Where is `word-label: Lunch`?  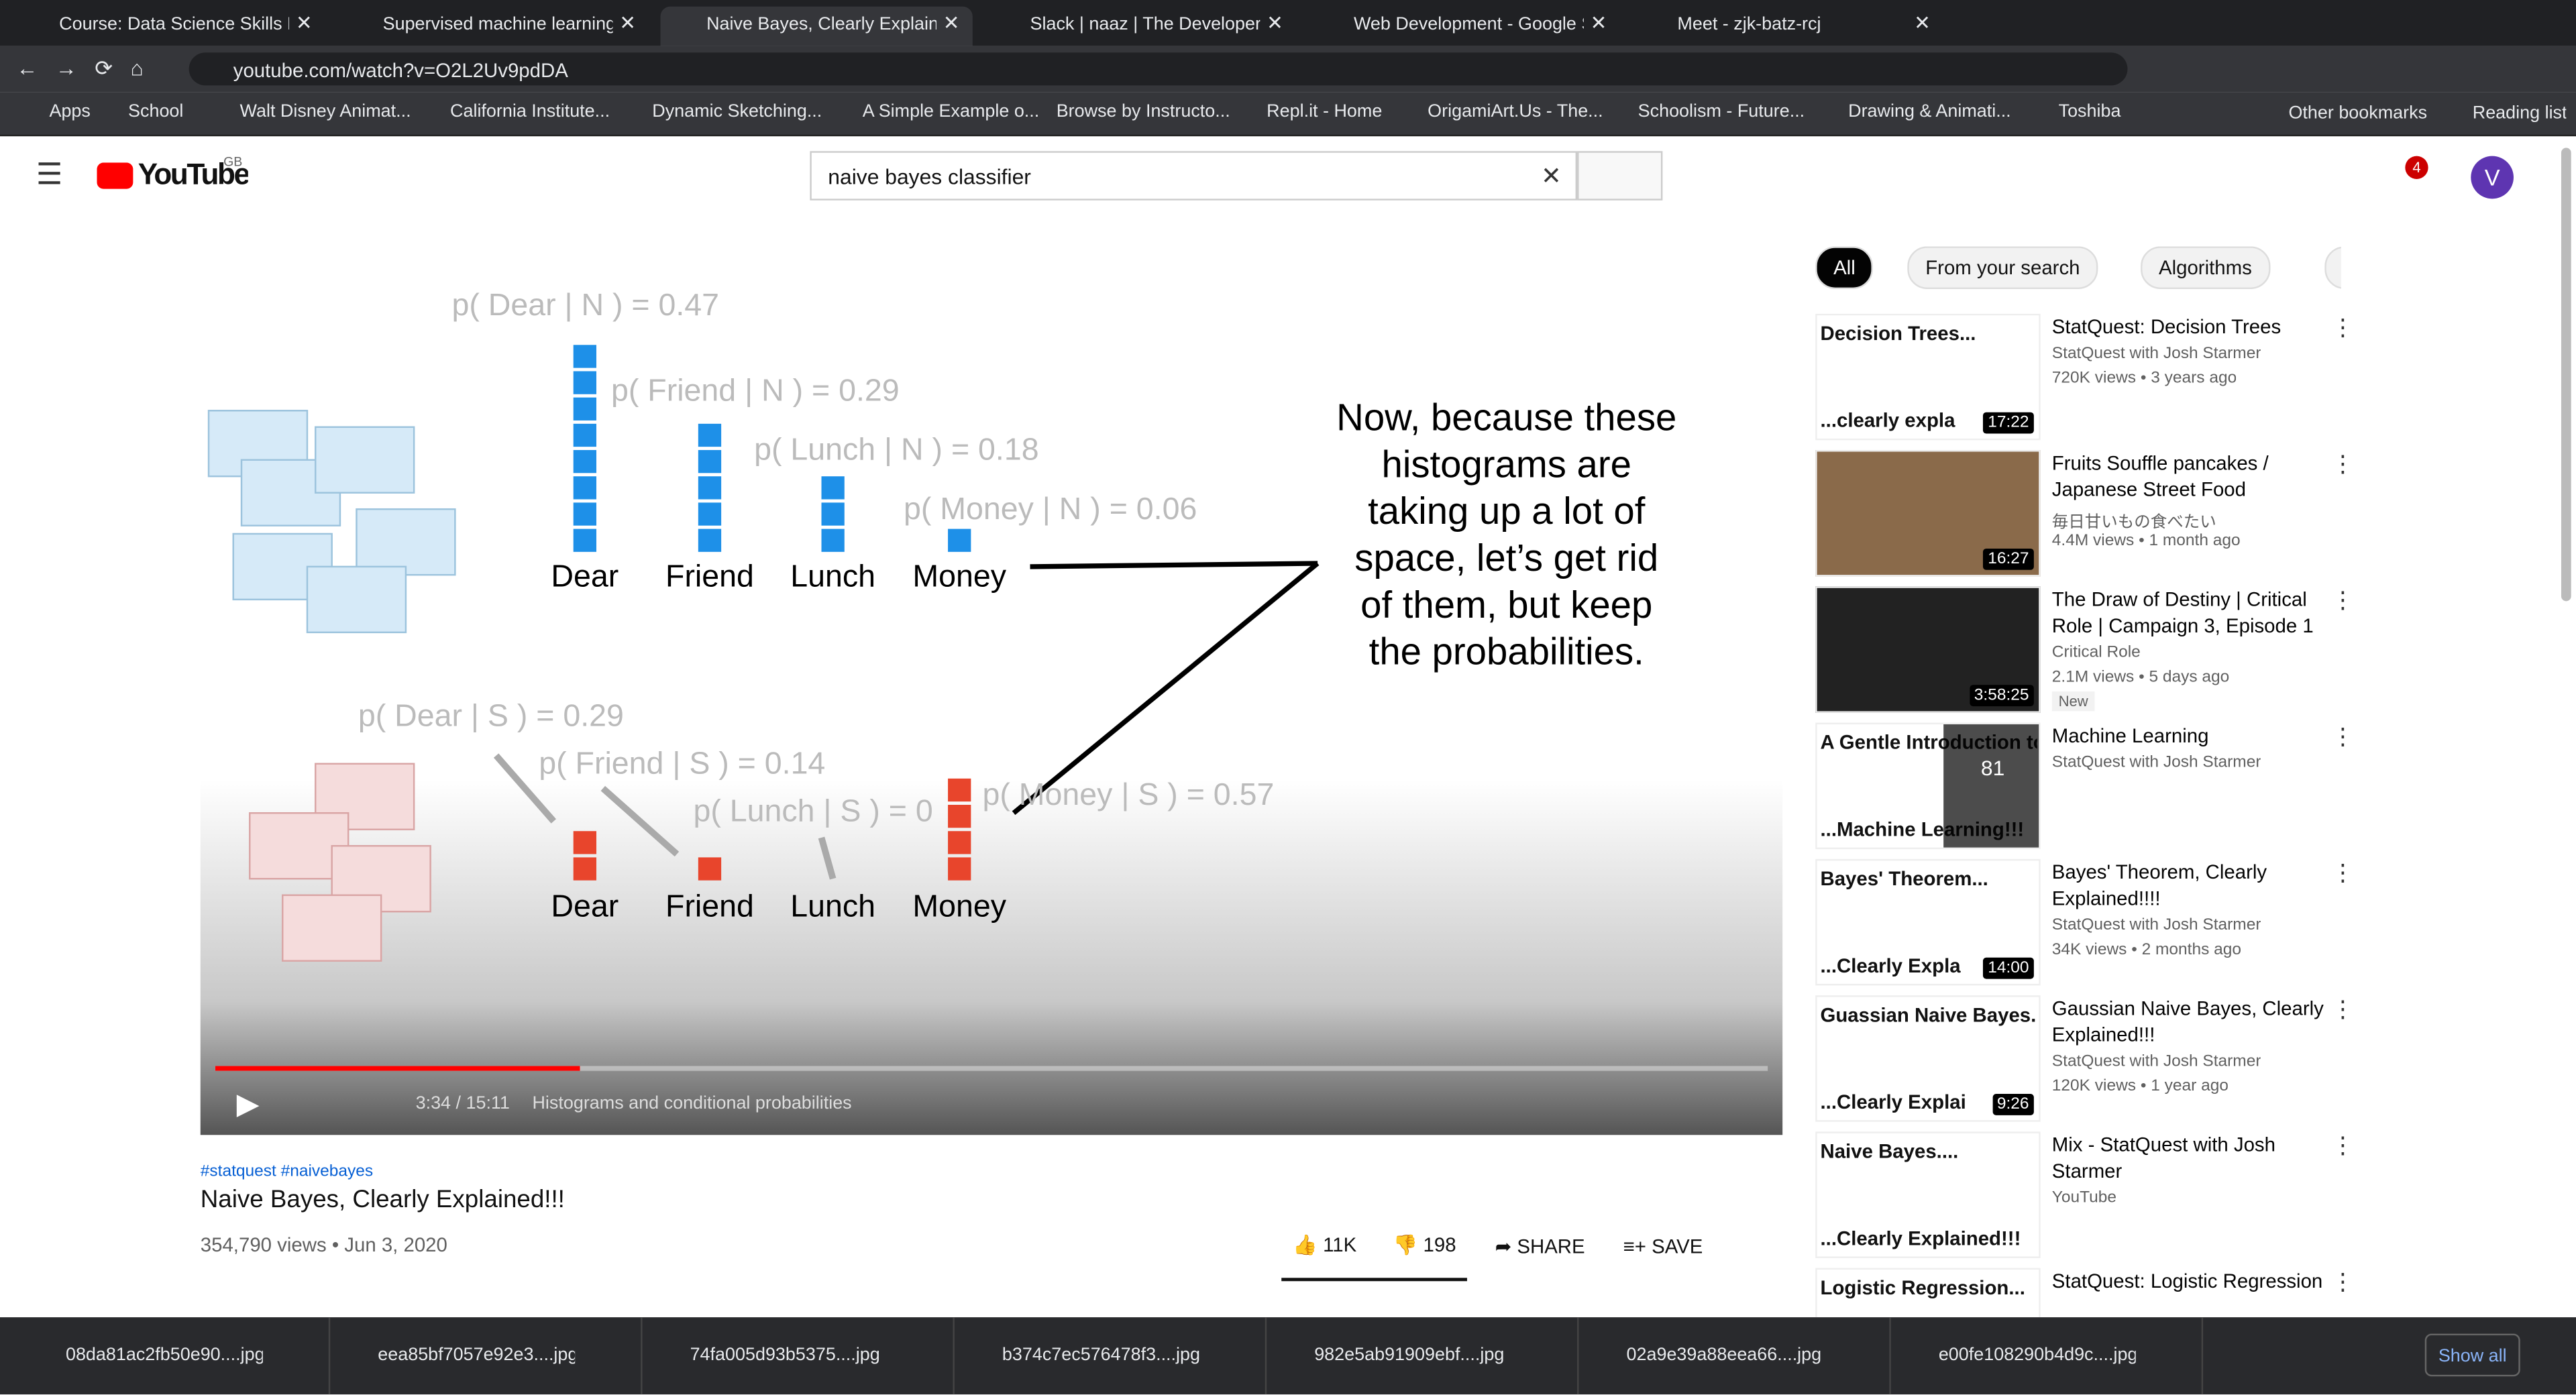
word-label: Lunch is located at coordinates (832, 906).